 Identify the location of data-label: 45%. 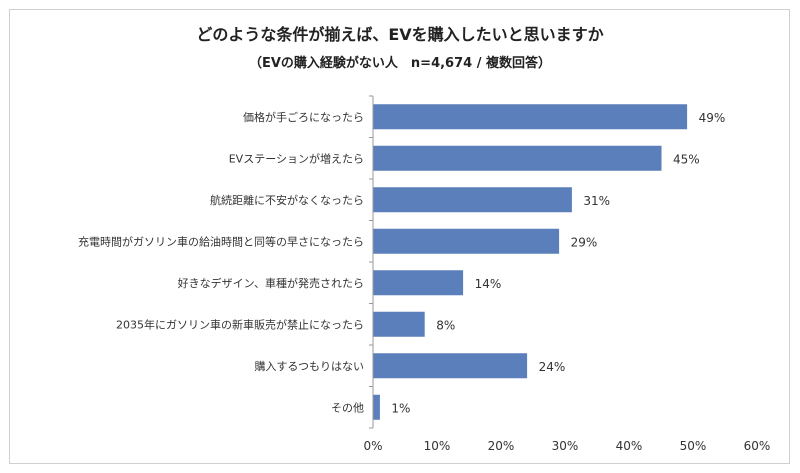
(686, 159).